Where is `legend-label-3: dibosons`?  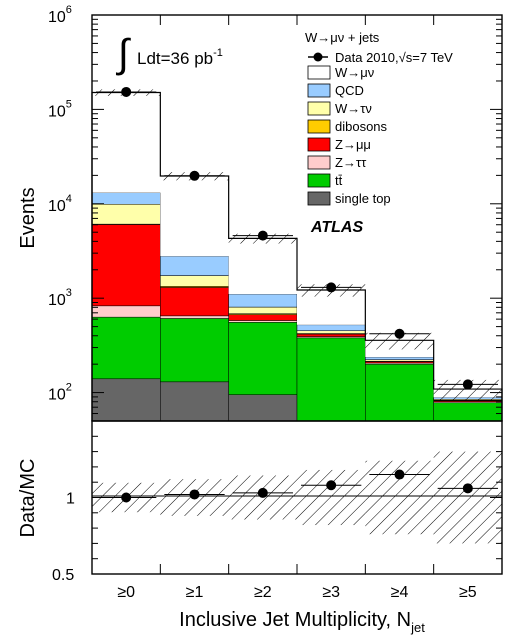
legend-label-3: dibosons is located at coordinates (361, 126).